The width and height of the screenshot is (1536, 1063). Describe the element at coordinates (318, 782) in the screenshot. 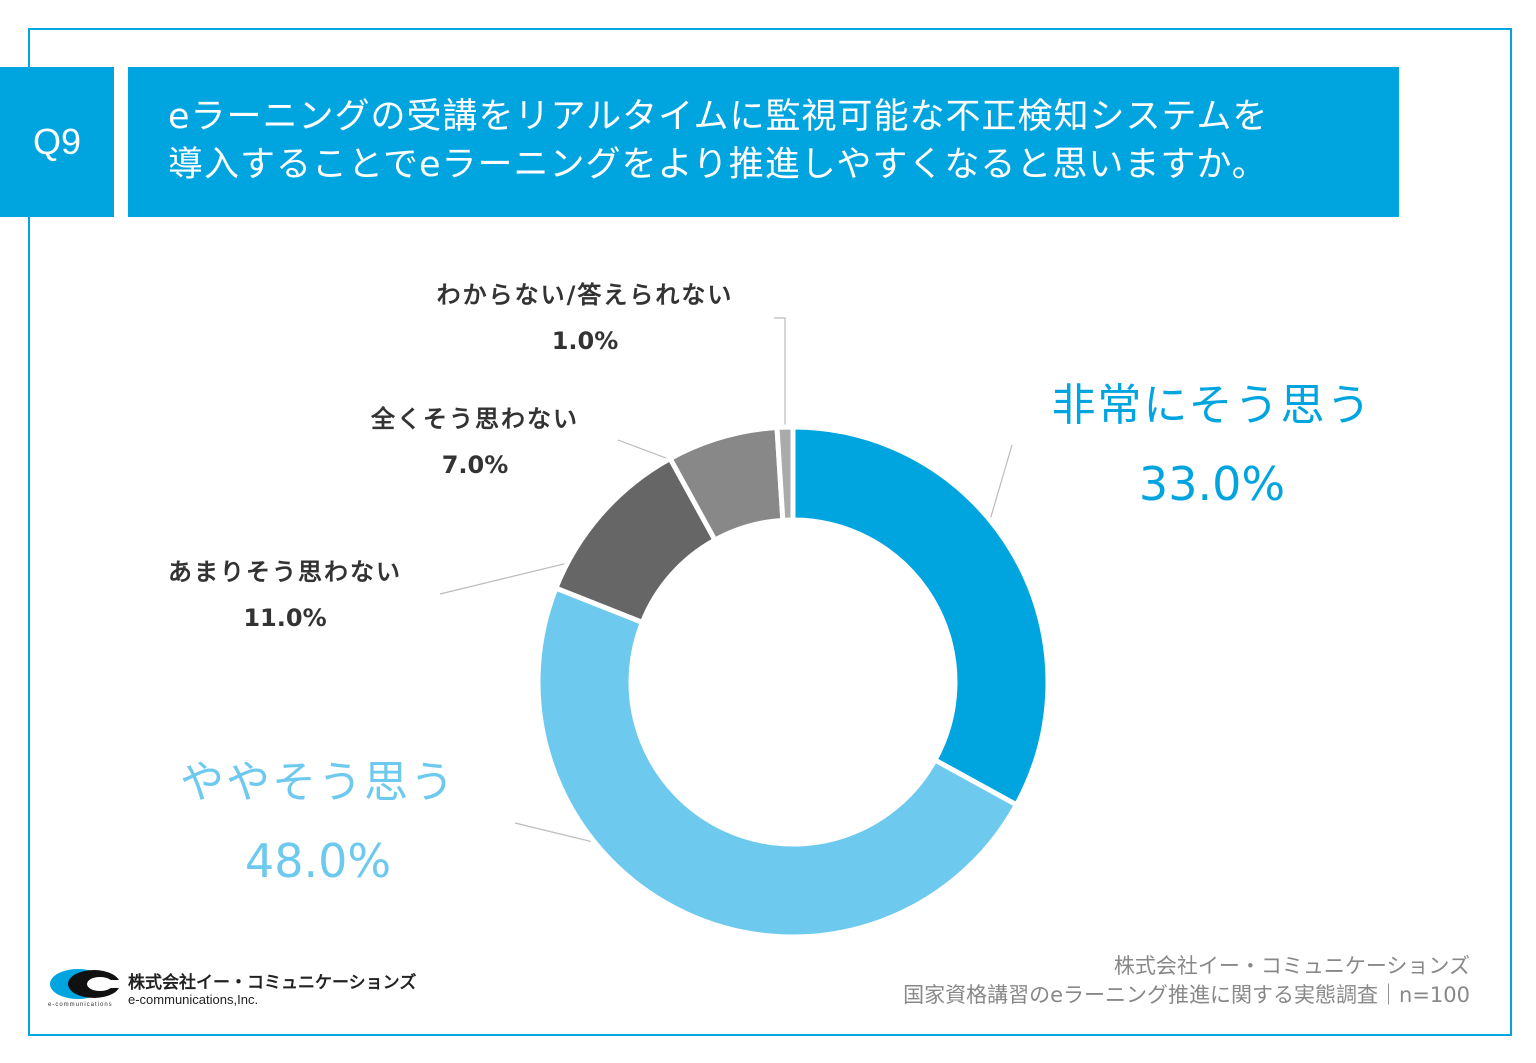

I see `slice-label: ややそう思う` at that location.